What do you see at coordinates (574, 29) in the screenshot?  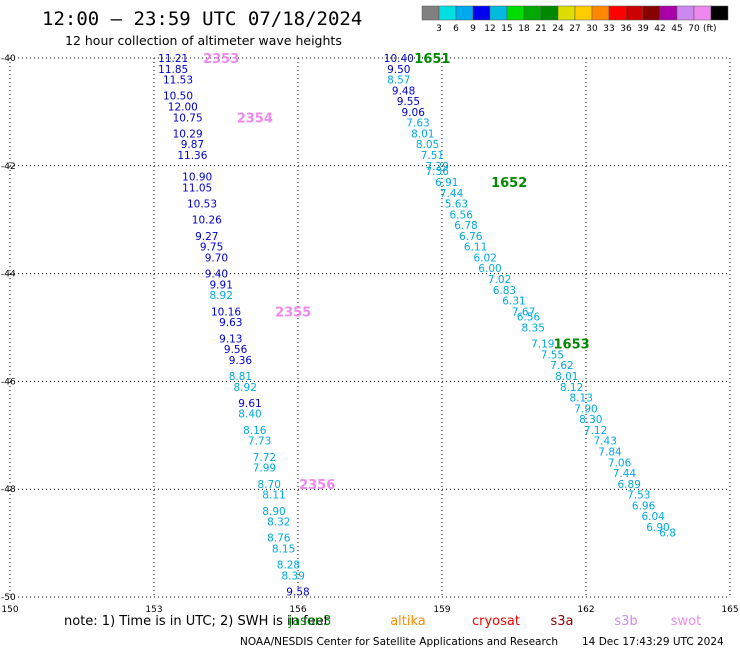 I see `legend-label: 27` at bounding box center [574, 29].